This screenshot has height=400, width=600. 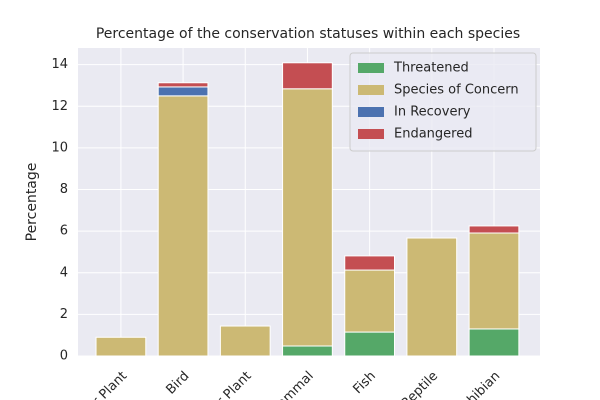 What do you see at coordinates (473, 384) in the screenshot?
I see `x-tick-label: Amphibian` at bounding box center [473, 384].